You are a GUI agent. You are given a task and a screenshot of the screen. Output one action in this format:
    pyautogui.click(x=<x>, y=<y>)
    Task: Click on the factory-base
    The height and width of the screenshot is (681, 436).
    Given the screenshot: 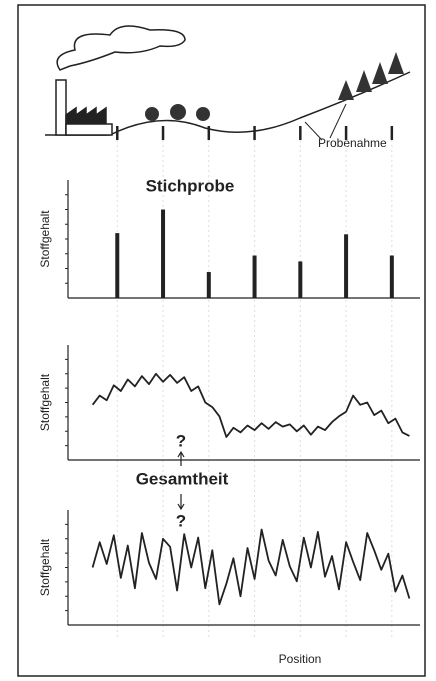 What is the action you would take?
    pyautogui.click(x=89, y=129)
    